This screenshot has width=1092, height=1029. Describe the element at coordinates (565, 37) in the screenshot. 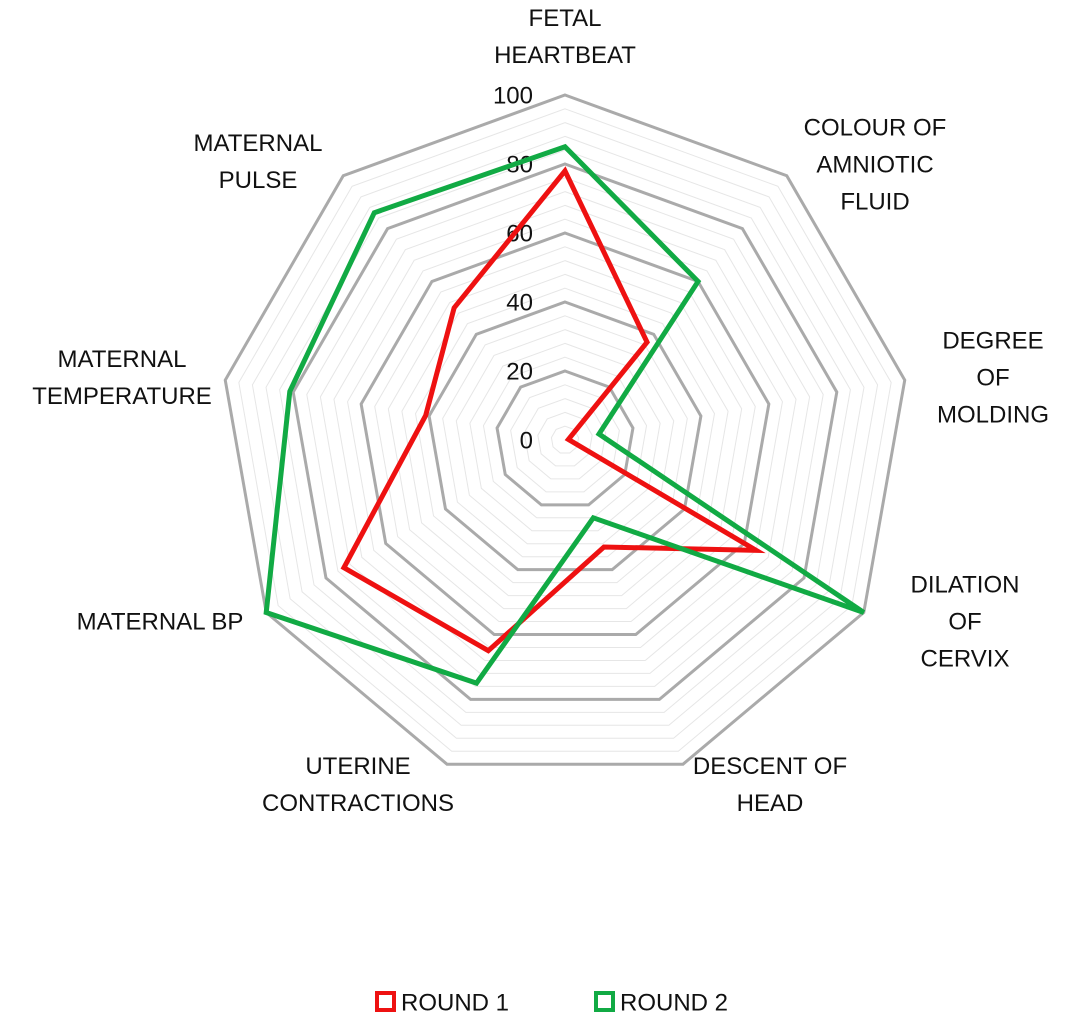

I see `category-label: FETAL HEARTBEAT` at that location.